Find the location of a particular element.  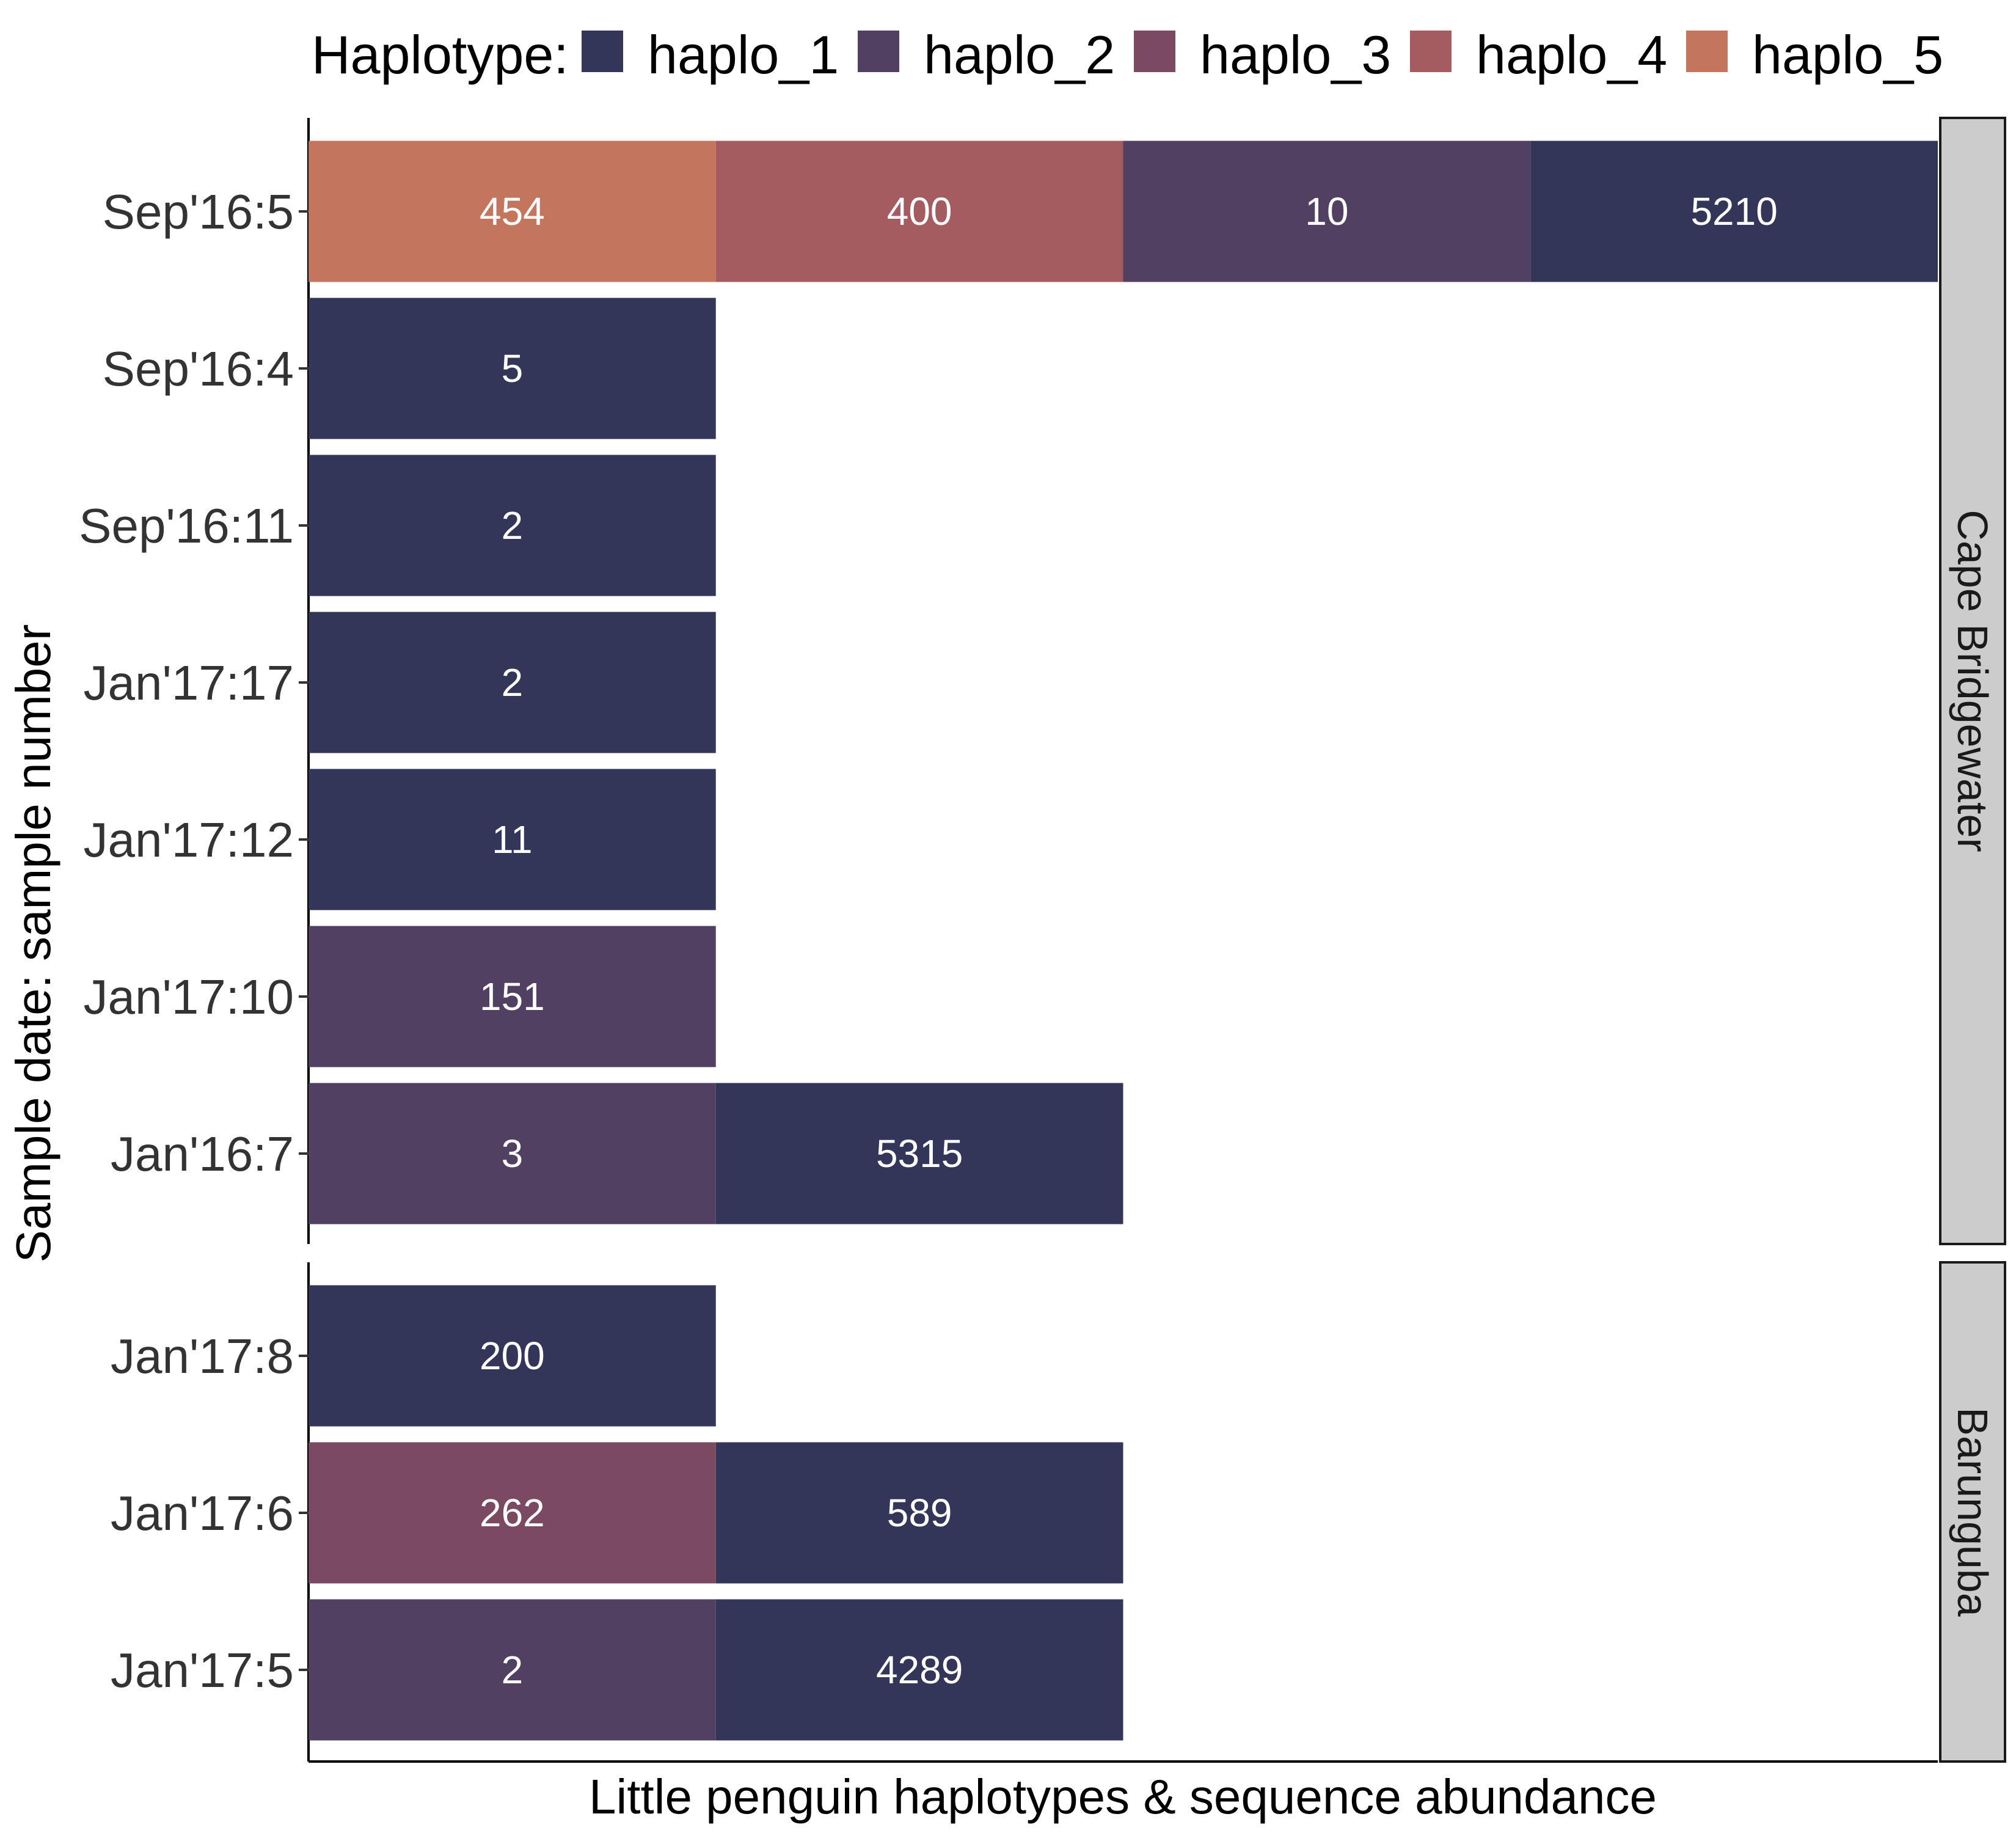

y-tick-label: Sep'16:4 is located at coordinates (199, 369).